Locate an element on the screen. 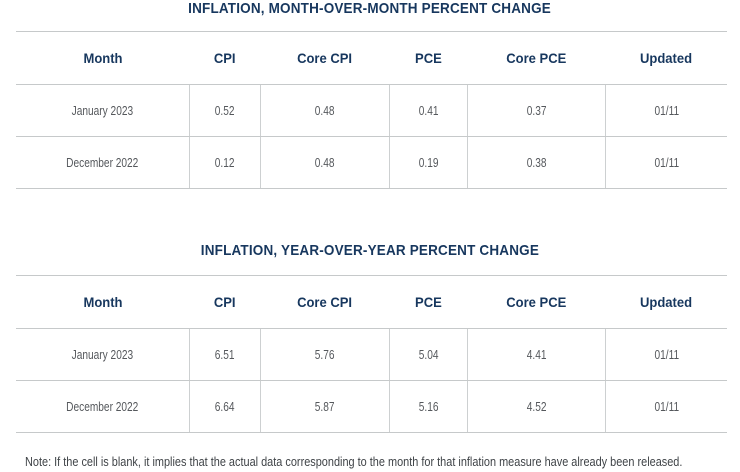 The height and width of the screenshot is (472, 740). cell-cpi: 6.64 is located at coordinates (224, 406).